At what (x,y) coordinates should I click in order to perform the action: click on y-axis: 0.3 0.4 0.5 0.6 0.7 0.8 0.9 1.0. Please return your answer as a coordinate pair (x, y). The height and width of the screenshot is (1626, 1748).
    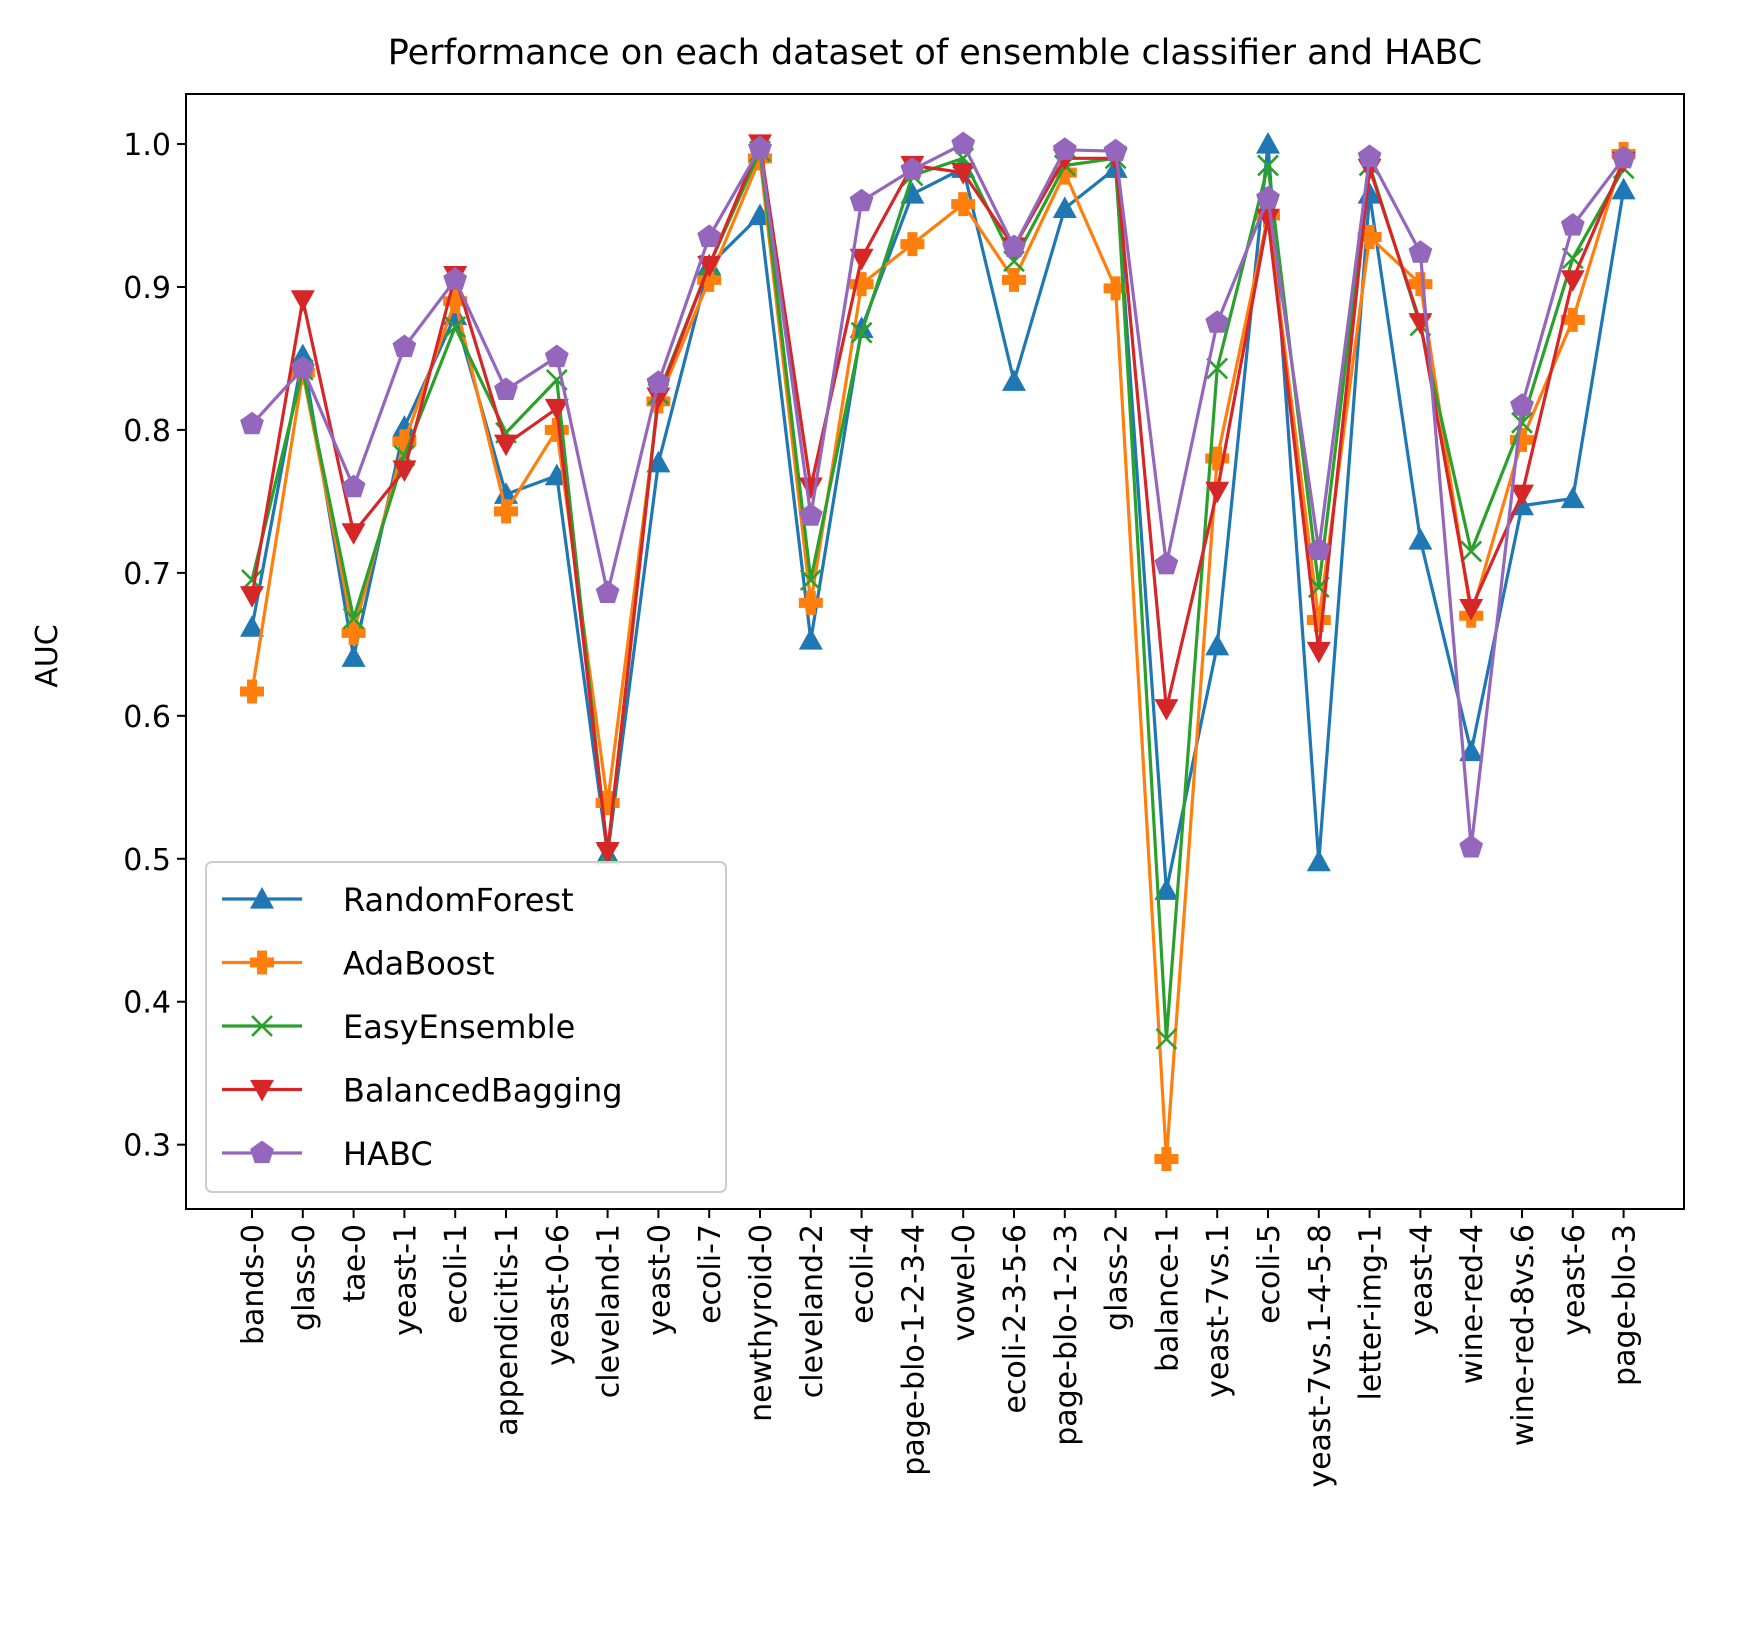
    Looking at the image, I should click on (154, 646).